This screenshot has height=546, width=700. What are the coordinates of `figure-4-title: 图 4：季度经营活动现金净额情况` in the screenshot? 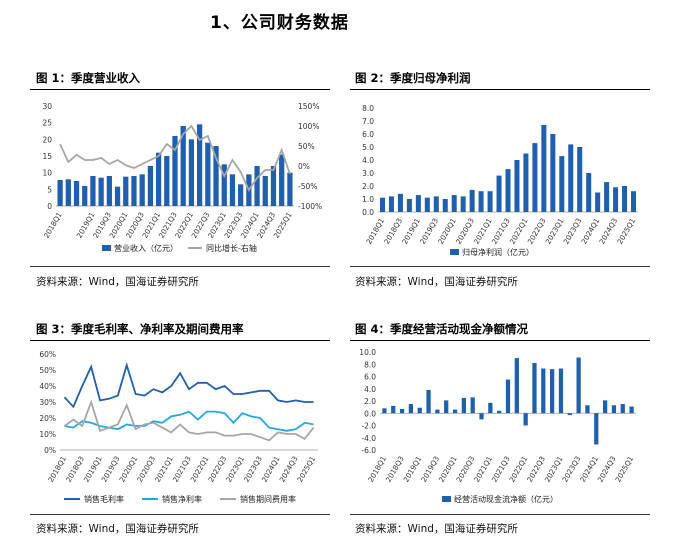 It's located at (442, 329).